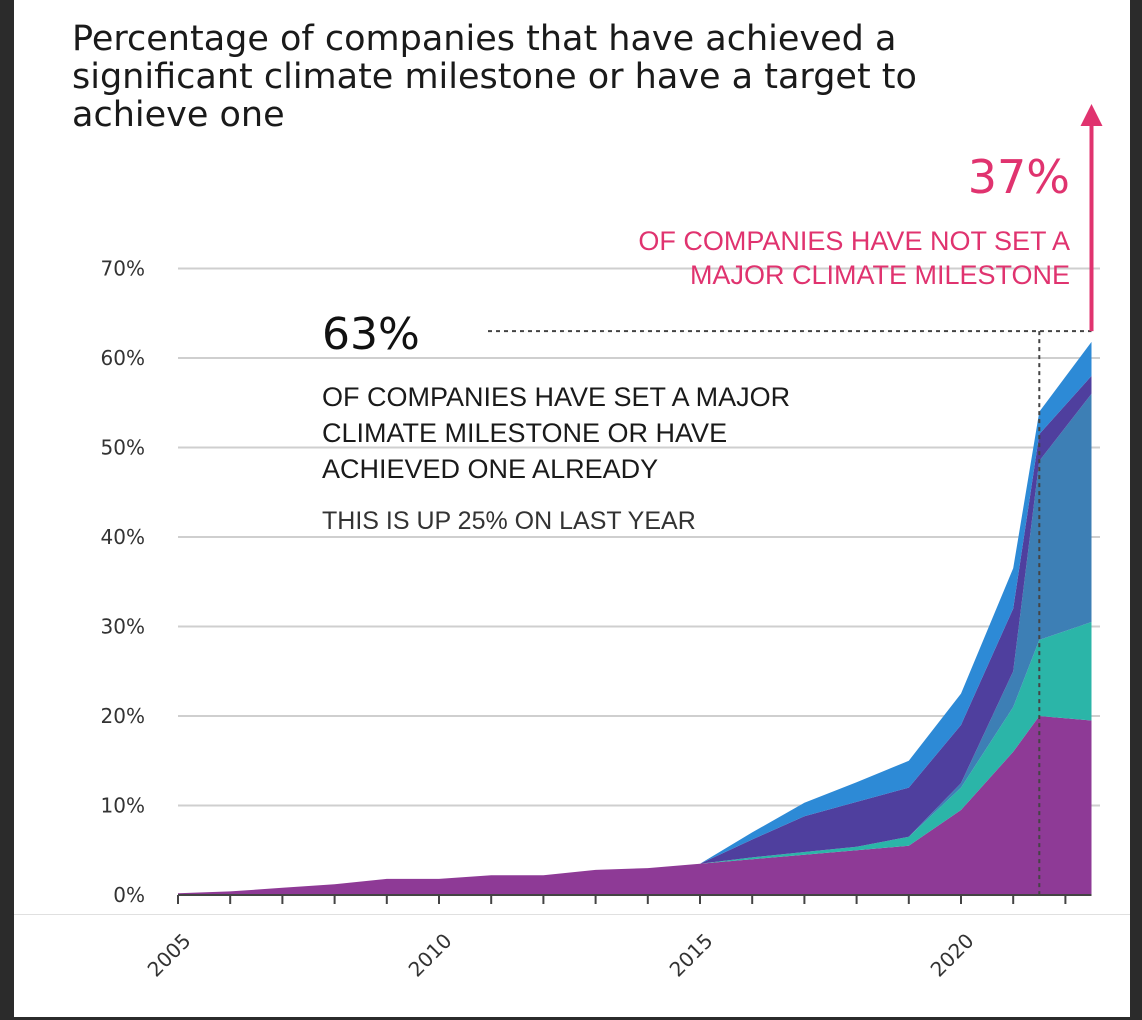 The height and width of the screenshot is (1020, 1142). I want to click on y-tick-label: 10%, so click(123, 806).